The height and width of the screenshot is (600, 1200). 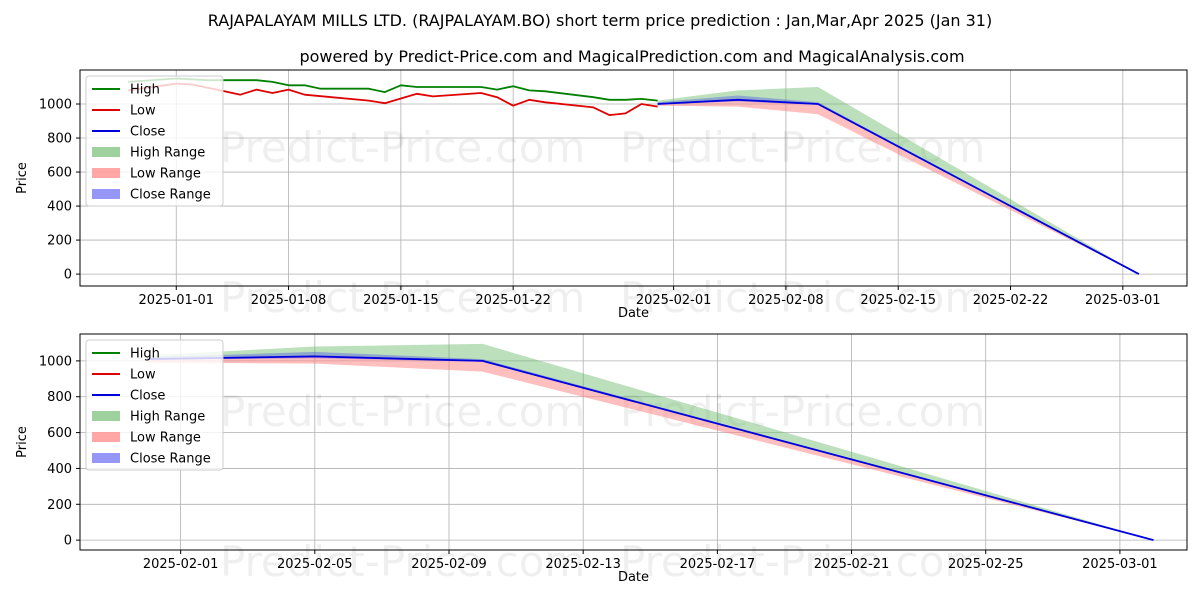 I want to click on x-tick-label: 2025-01-08, so click(x=289, y=300).